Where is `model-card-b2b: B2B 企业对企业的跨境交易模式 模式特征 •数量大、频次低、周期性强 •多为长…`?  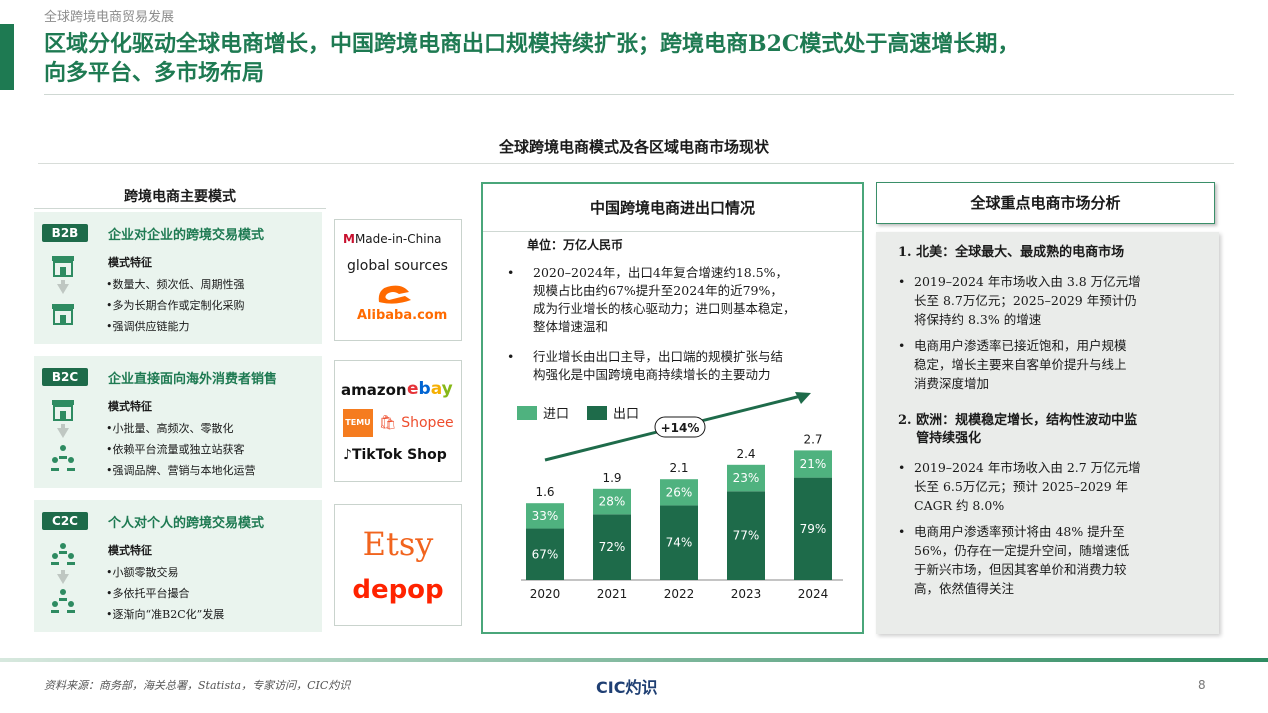
model-card-b2b: B2B 企业对企业的跨境交易模式 模式特征 •数量大、频次低、周期性强 •多为长… is located at coordinates (178, 278).